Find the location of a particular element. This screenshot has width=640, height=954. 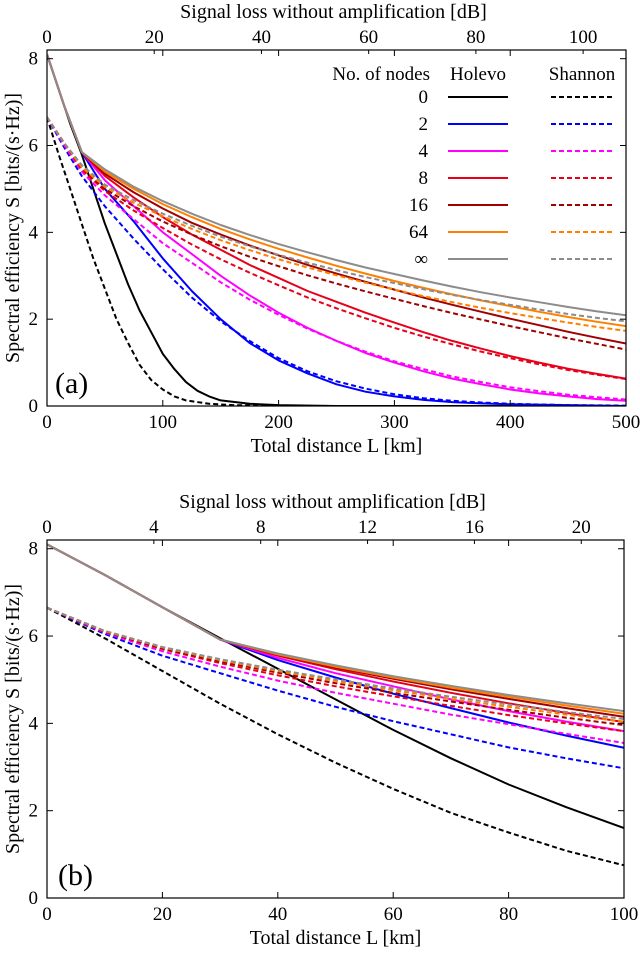

x2-tick-label: 100 is located at coordinates (583, 37).